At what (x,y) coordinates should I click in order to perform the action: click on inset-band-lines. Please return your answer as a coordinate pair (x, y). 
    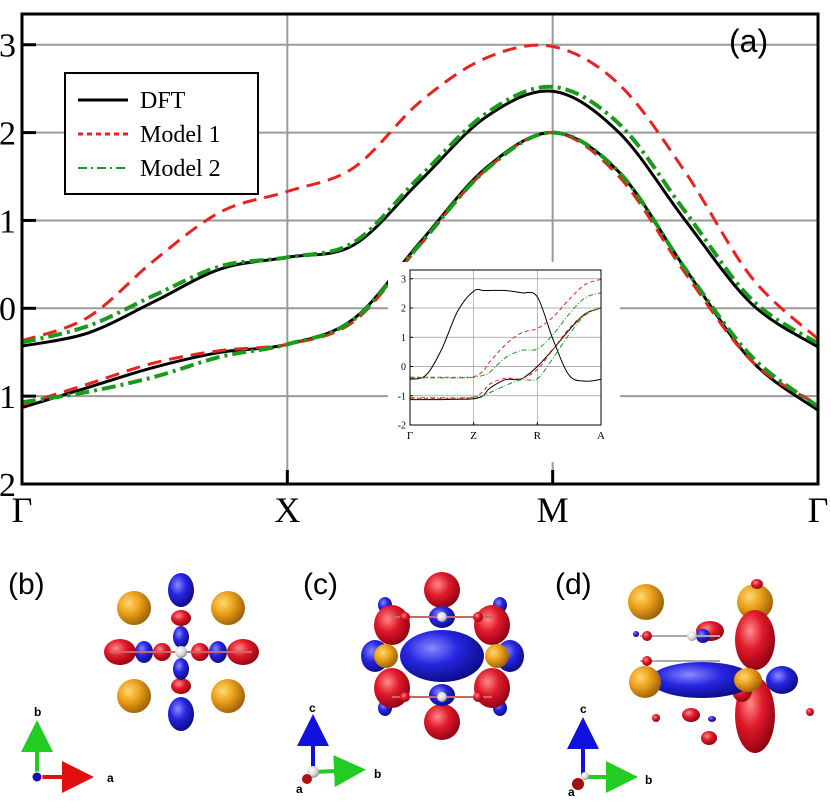
    Looking at the image, I should click on (505, 339).